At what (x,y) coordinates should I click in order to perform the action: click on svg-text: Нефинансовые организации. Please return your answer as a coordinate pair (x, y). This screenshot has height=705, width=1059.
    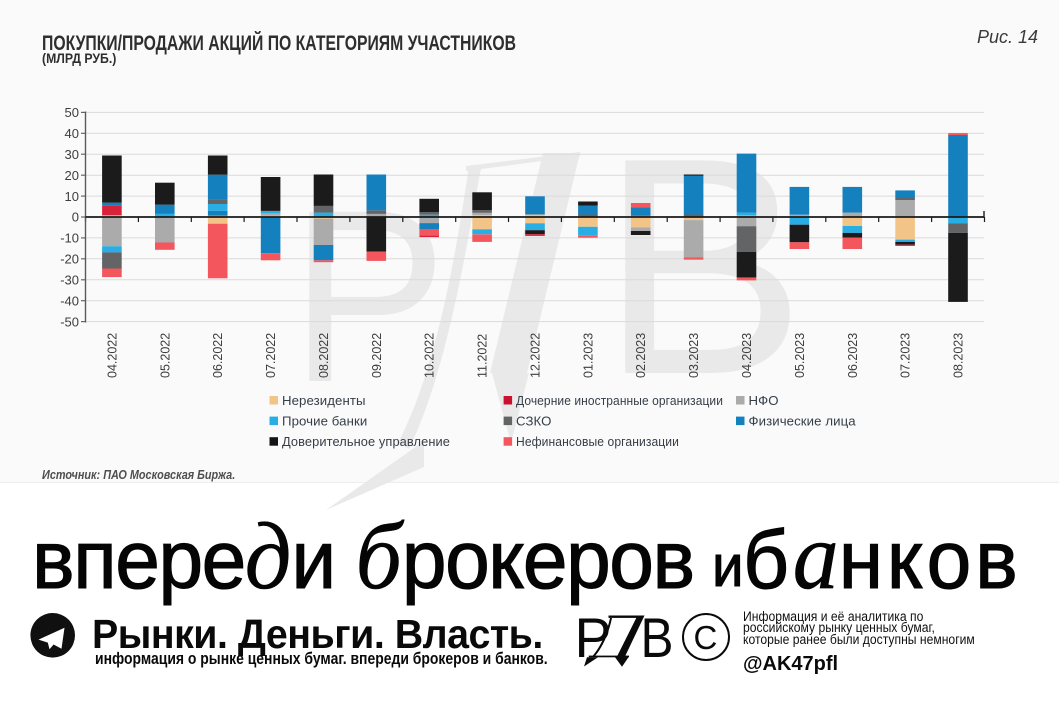
    Looking at the image, I should click on (597, 441).